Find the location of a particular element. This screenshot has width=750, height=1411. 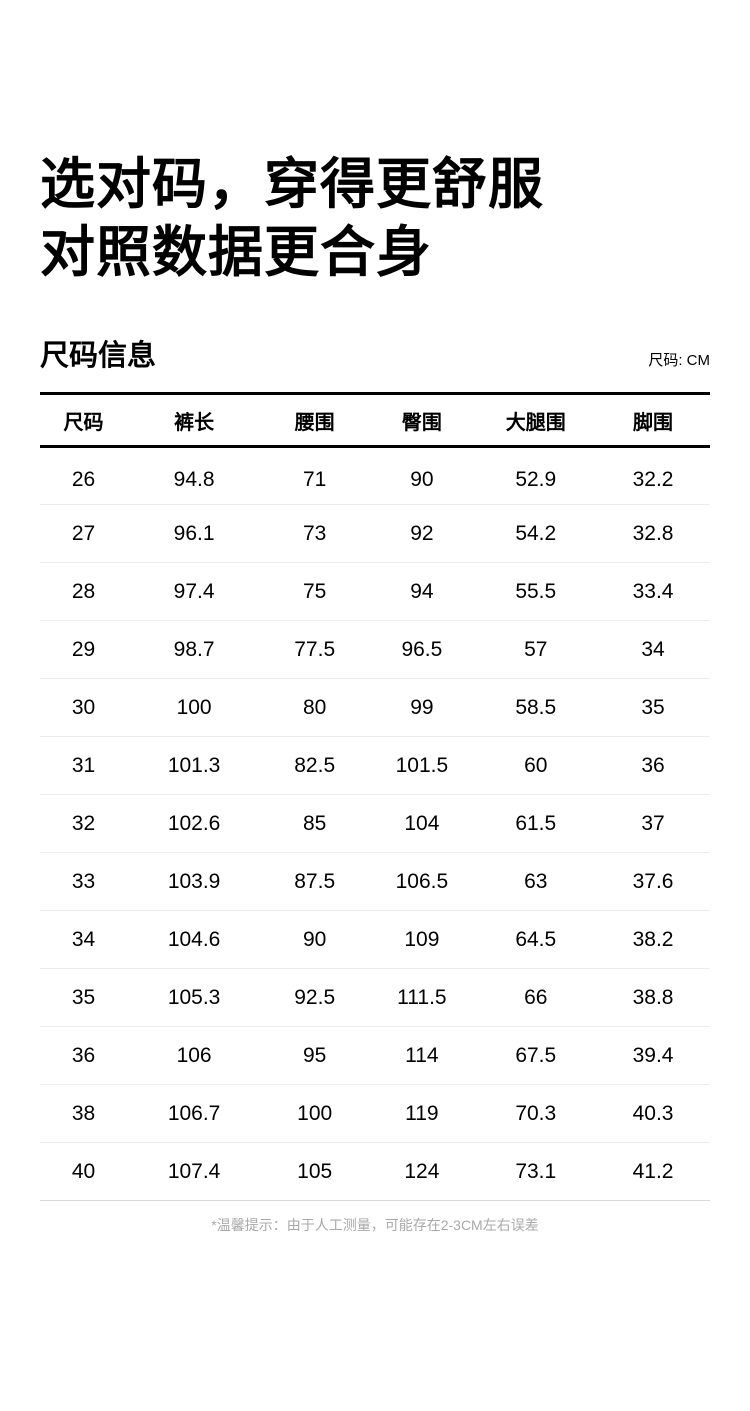

measurement-cell: 37 is located at coordinates (653, 823).